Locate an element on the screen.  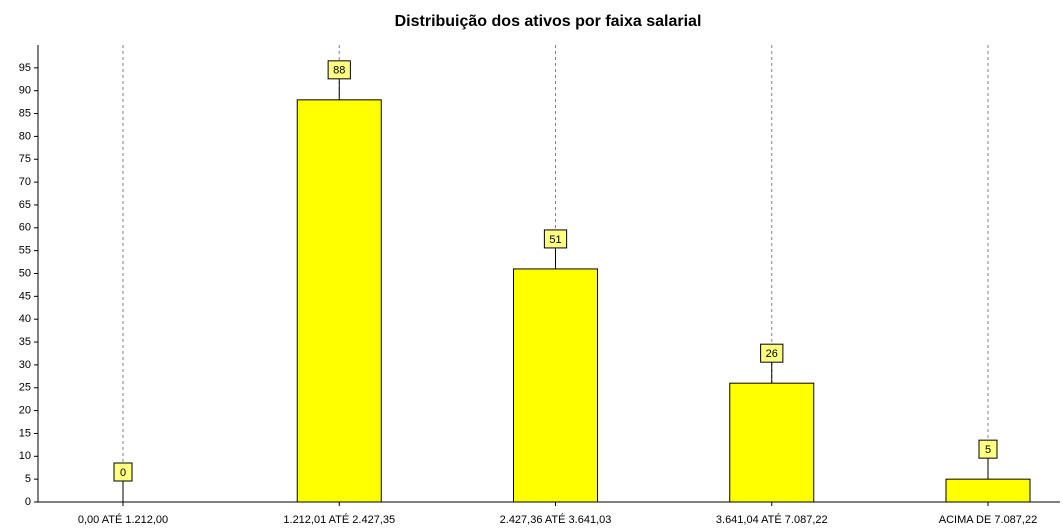
y-tick-label: 55 is located at coordinates (25, 251).